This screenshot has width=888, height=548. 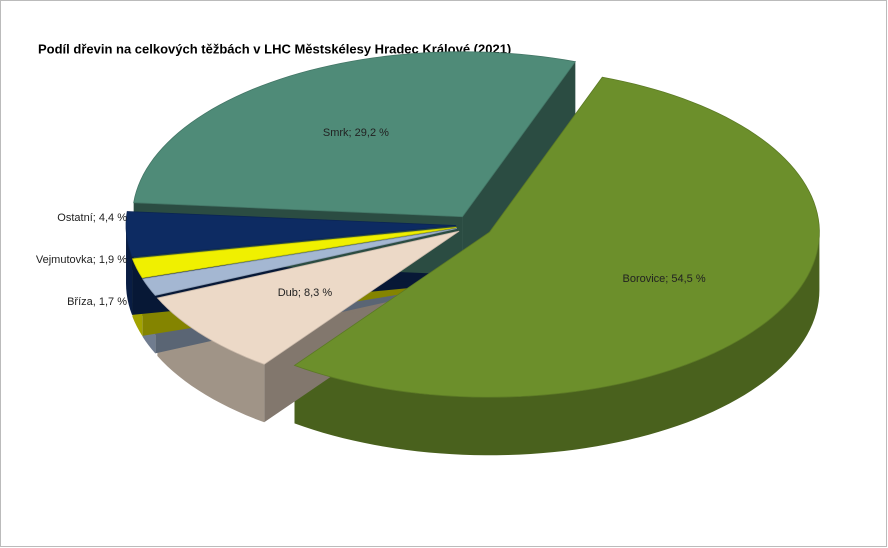 I want to click on data-label: Borovice; 54,5 %, so click(x=663, y=279).